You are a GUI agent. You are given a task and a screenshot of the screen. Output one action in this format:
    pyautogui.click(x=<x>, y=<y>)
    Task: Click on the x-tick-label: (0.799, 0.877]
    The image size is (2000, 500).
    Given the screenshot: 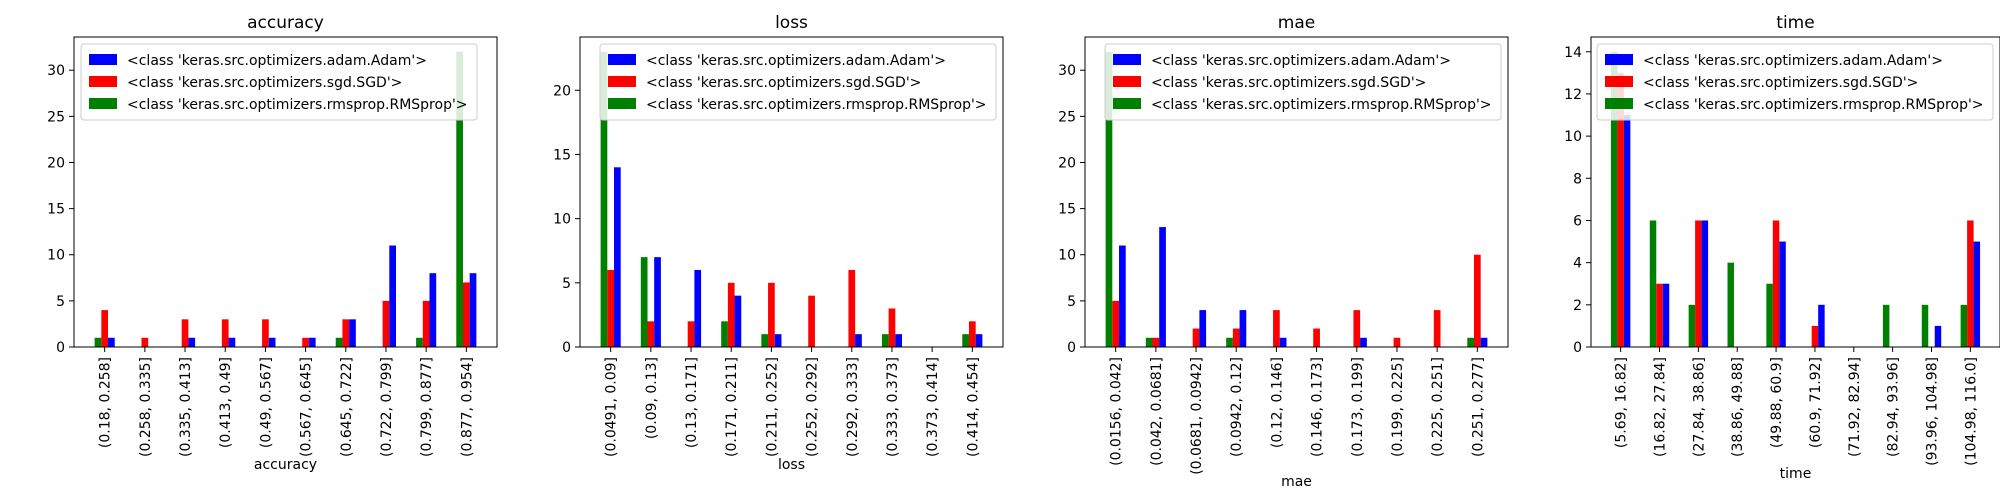 What is the action you would take?
    pyautogui.click(x=427, y=407)
    